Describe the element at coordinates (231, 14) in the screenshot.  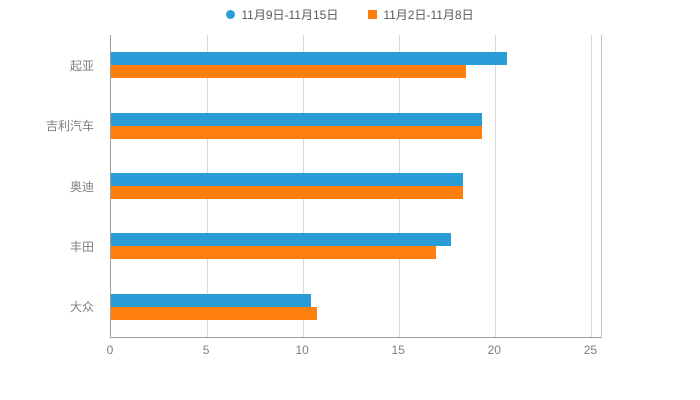
I see `legend-dot-icon` at that location.